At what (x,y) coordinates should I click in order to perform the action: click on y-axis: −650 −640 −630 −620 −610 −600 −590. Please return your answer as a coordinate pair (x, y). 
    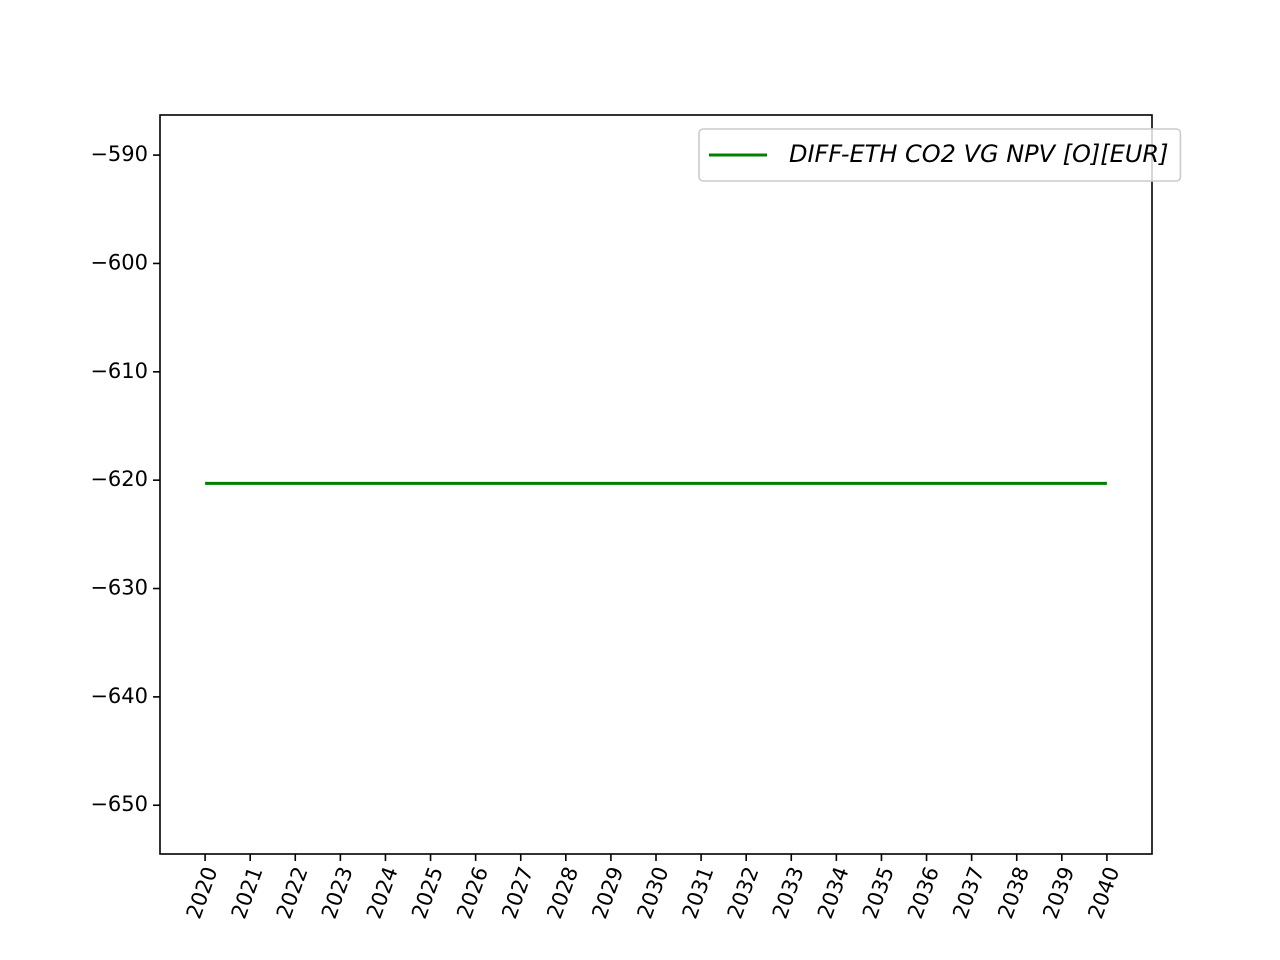
    Looking at the image, I should click on (125, 479).